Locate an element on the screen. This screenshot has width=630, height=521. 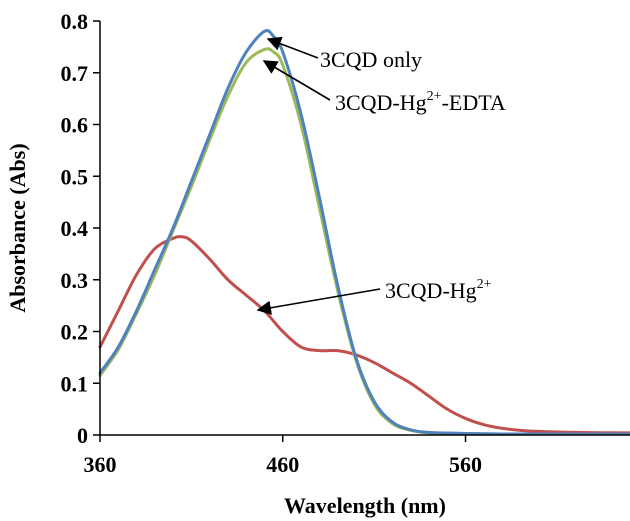
x-axis-ticks: 360 460 560 is located at coordinates (283, 456).